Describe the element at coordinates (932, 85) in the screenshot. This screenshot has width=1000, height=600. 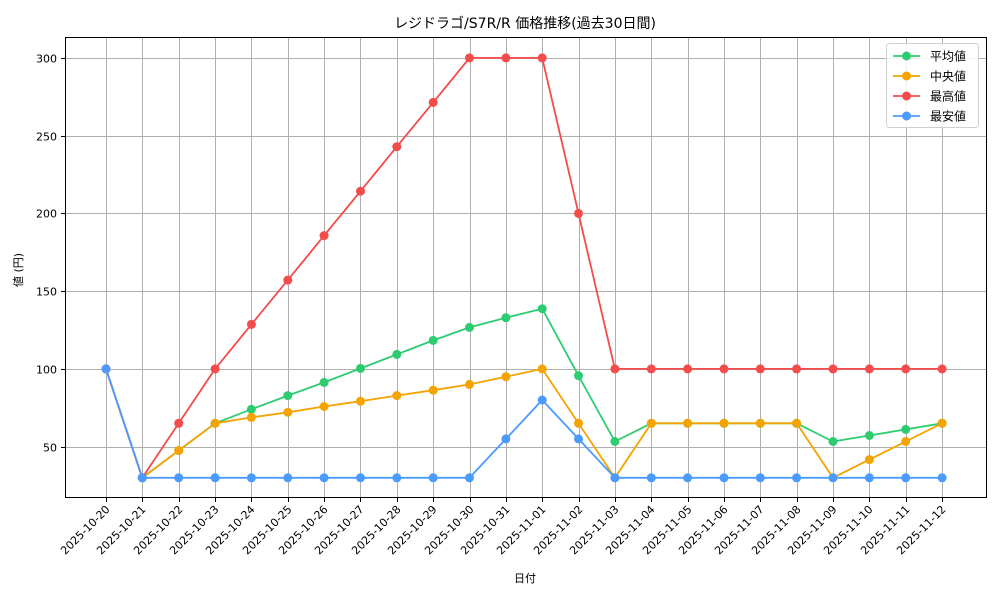
I see `legend-box` at that location.